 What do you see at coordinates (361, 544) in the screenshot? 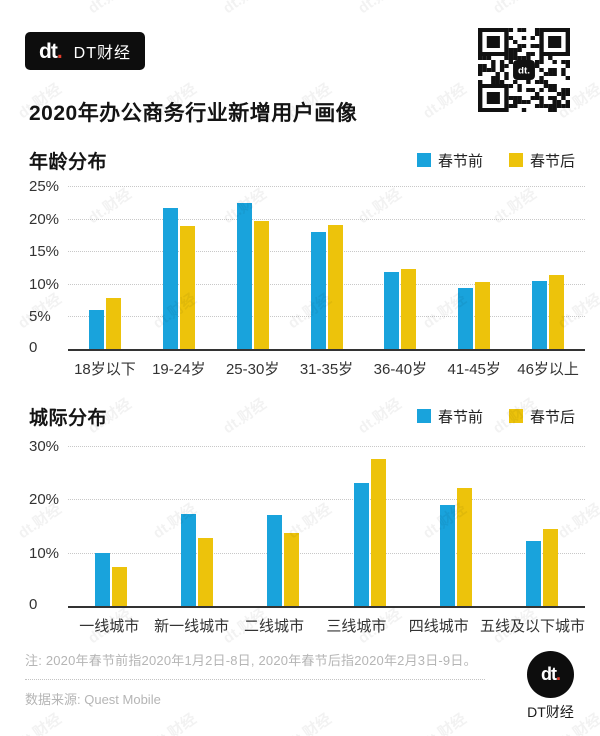
I see `bar-春节前-三线城市` at bounding box center [361, 544].